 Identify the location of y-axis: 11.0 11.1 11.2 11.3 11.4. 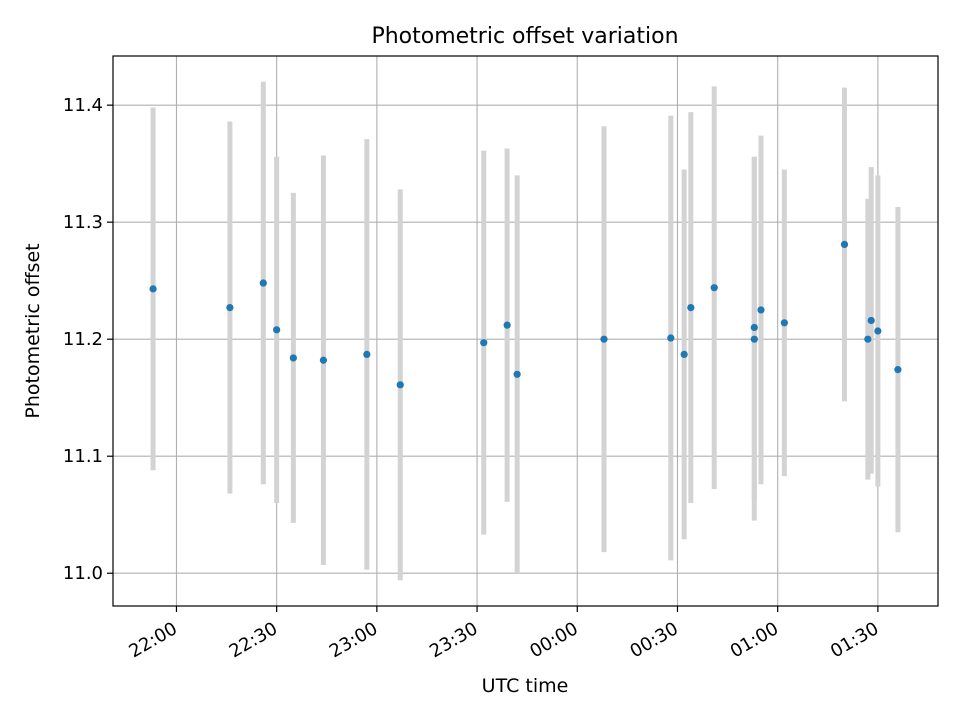
(88, 339).